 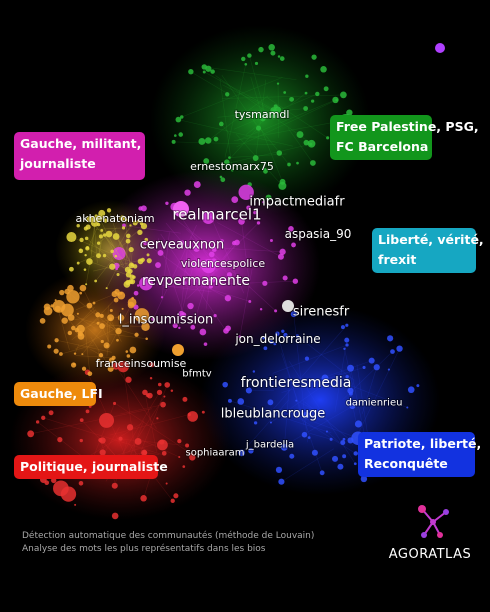 What do you see at coordinates (57, 163) in the screenshot?
I see `community-label: journaliste` at bounding box center [57, 163].